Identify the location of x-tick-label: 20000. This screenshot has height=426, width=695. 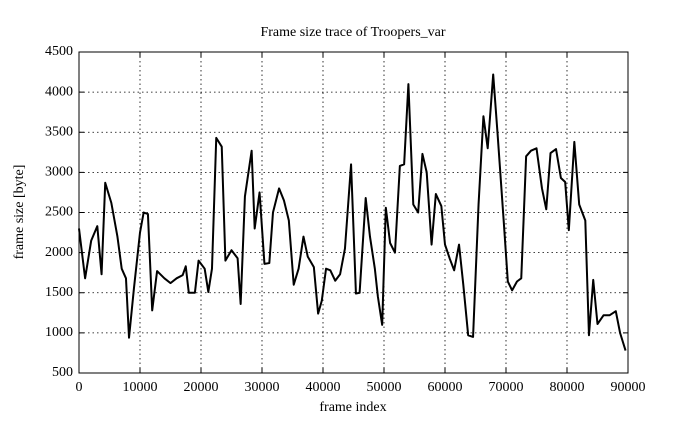
(201, 387).